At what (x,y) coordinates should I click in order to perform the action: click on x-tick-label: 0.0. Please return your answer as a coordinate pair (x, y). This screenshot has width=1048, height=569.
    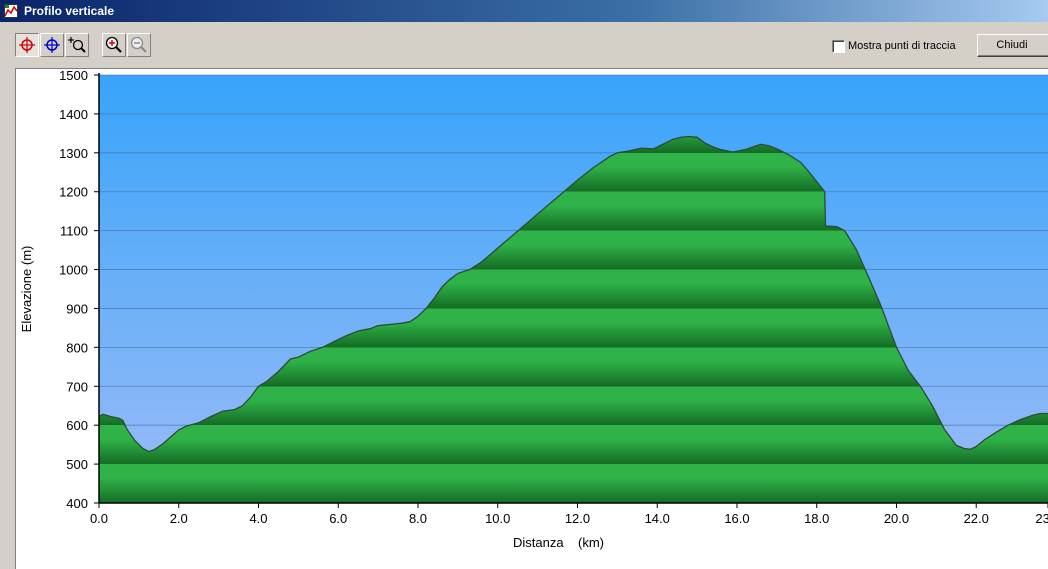
    Looking at the image, I should click on (99, 518).